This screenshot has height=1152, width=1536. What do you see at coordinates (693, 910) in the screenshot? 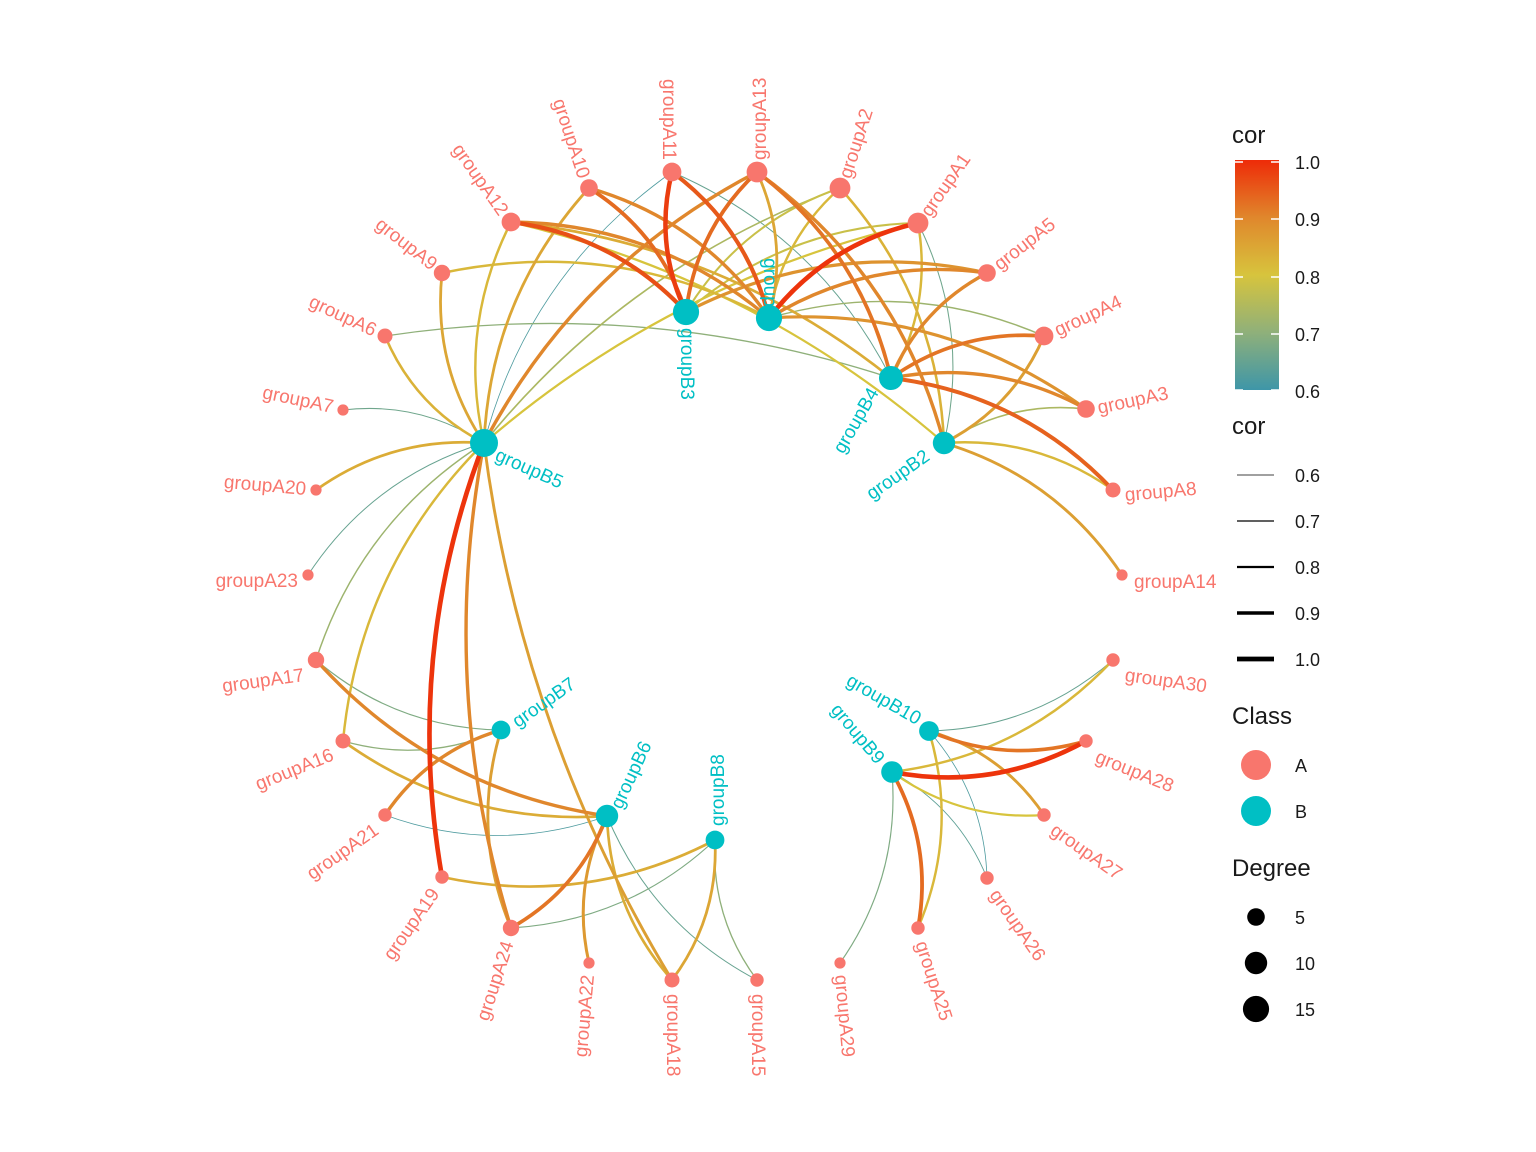
I see `edge-groupA18-groupB8` at bounding box center [693, 910].